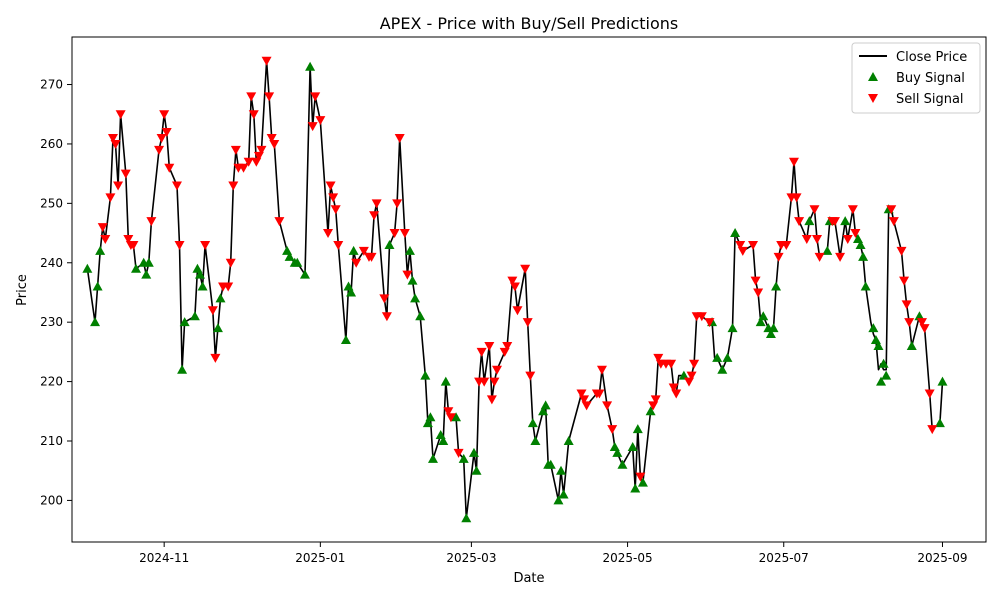 Image resolution: width=1000 pixels, height=600 pixels. What do you see at coordinates (627, 558) in the screenshot?
I see `x-tick-label: 2025-05` at bounding box center [627, 558].